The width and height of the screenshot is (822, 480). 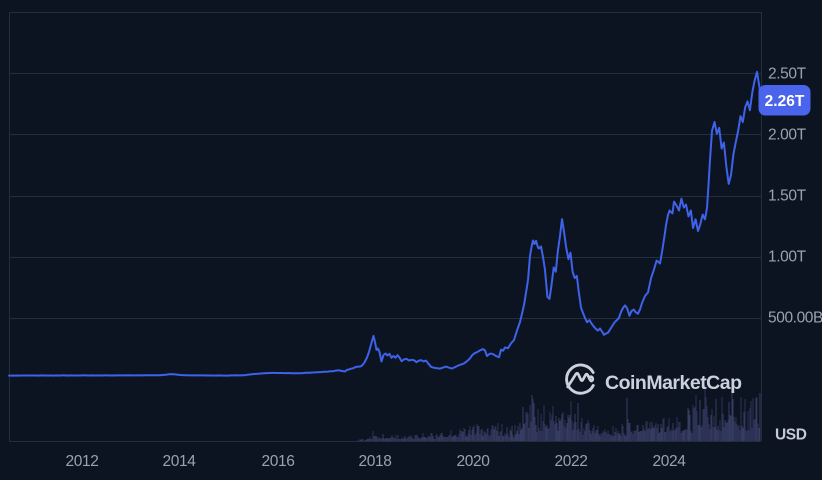 I want to click on svg-text: 2.50T, so click(x=787, y=74).